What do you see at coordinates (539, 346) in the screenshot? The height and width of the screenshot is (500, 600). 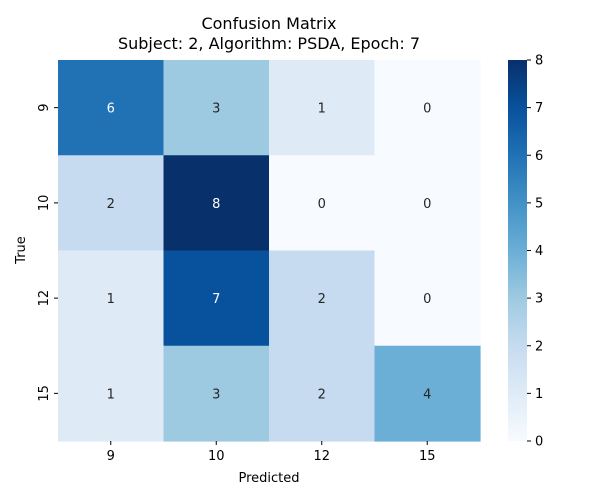 I see `colorbar-tick-label: 2` at bounding box center [539, 346].